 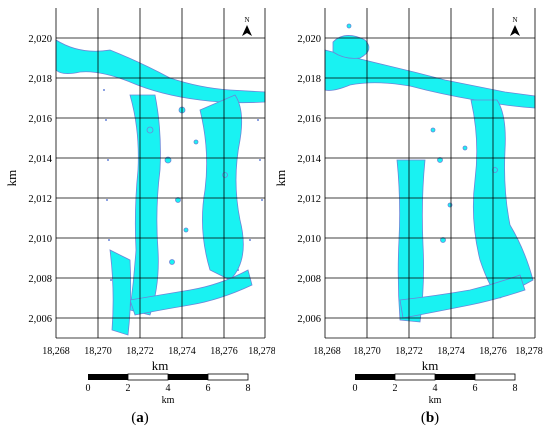 I want to click on north-label-b: N, so click(x=514, y=20).